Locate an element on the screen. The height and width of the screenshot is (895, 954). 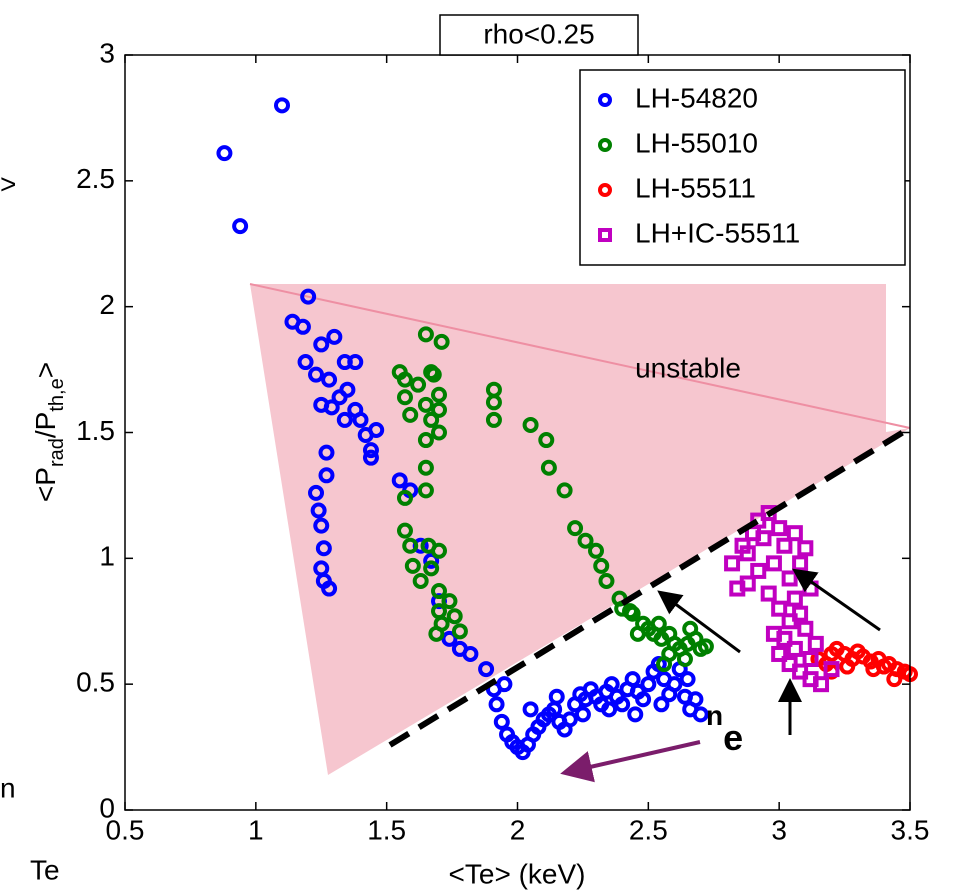
y-axis-label: <Prad/Pth,e> is located at coordinates (49, 432).